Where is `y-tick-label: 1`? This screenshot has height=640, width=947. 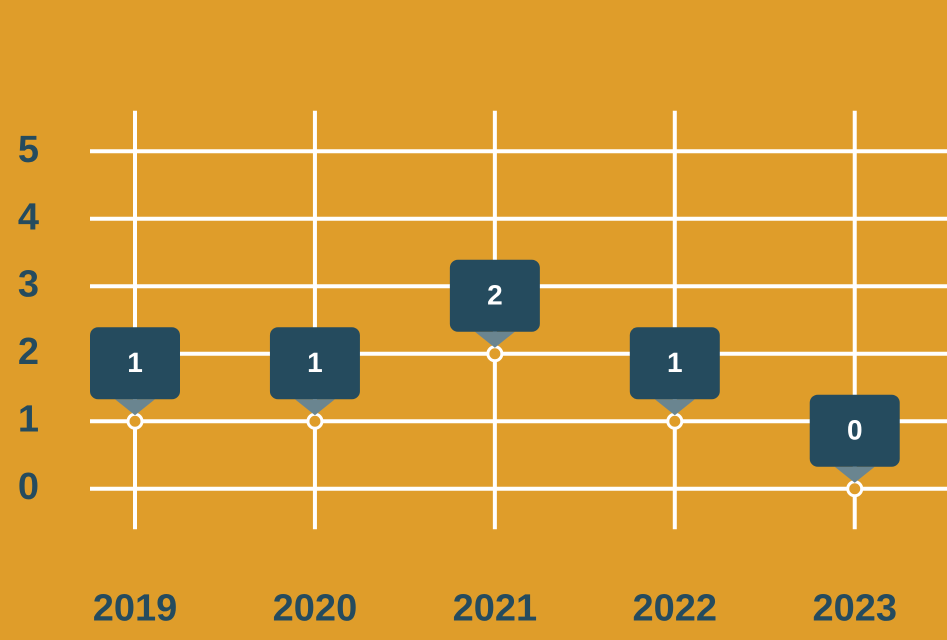 y-tick-label: 1 is located at coordinates (28, 419).